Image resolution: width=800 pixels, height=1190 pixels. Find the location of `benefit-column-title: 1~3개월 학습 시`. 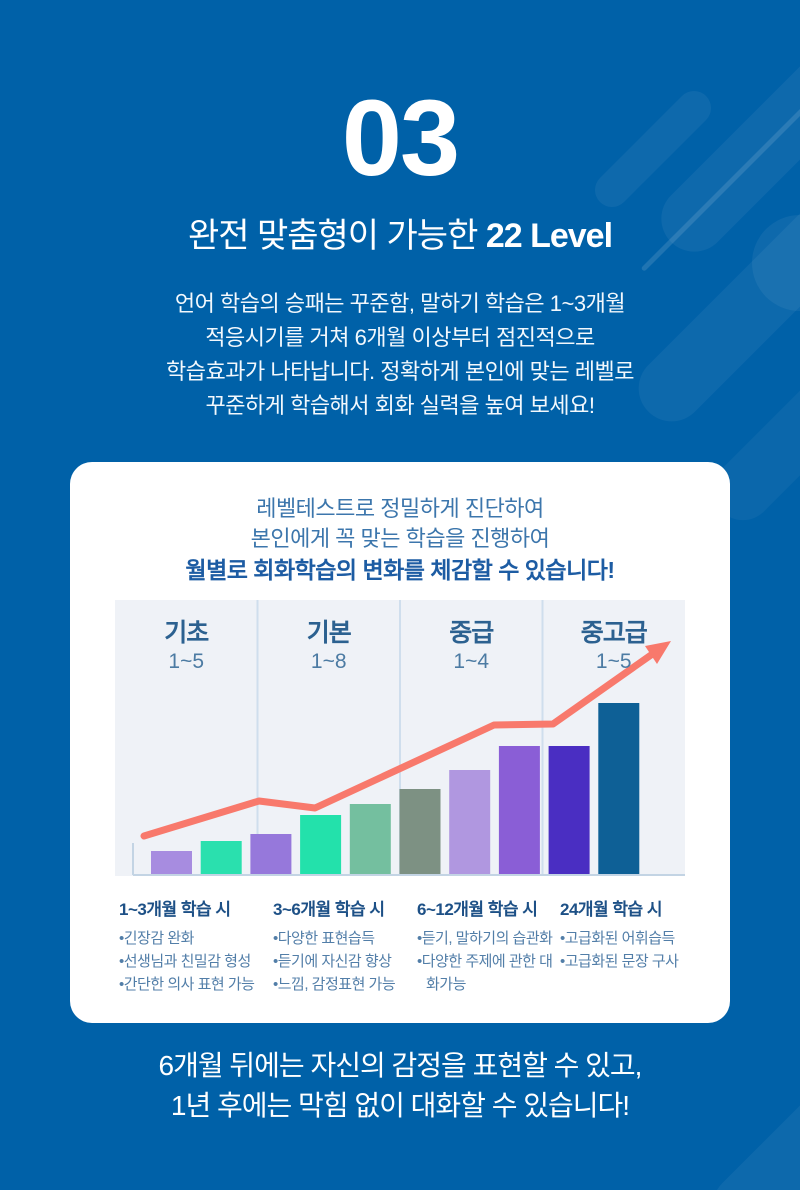

benefit-column-title: 1~3개월 학습 시 is located at coordinates (175, 909).